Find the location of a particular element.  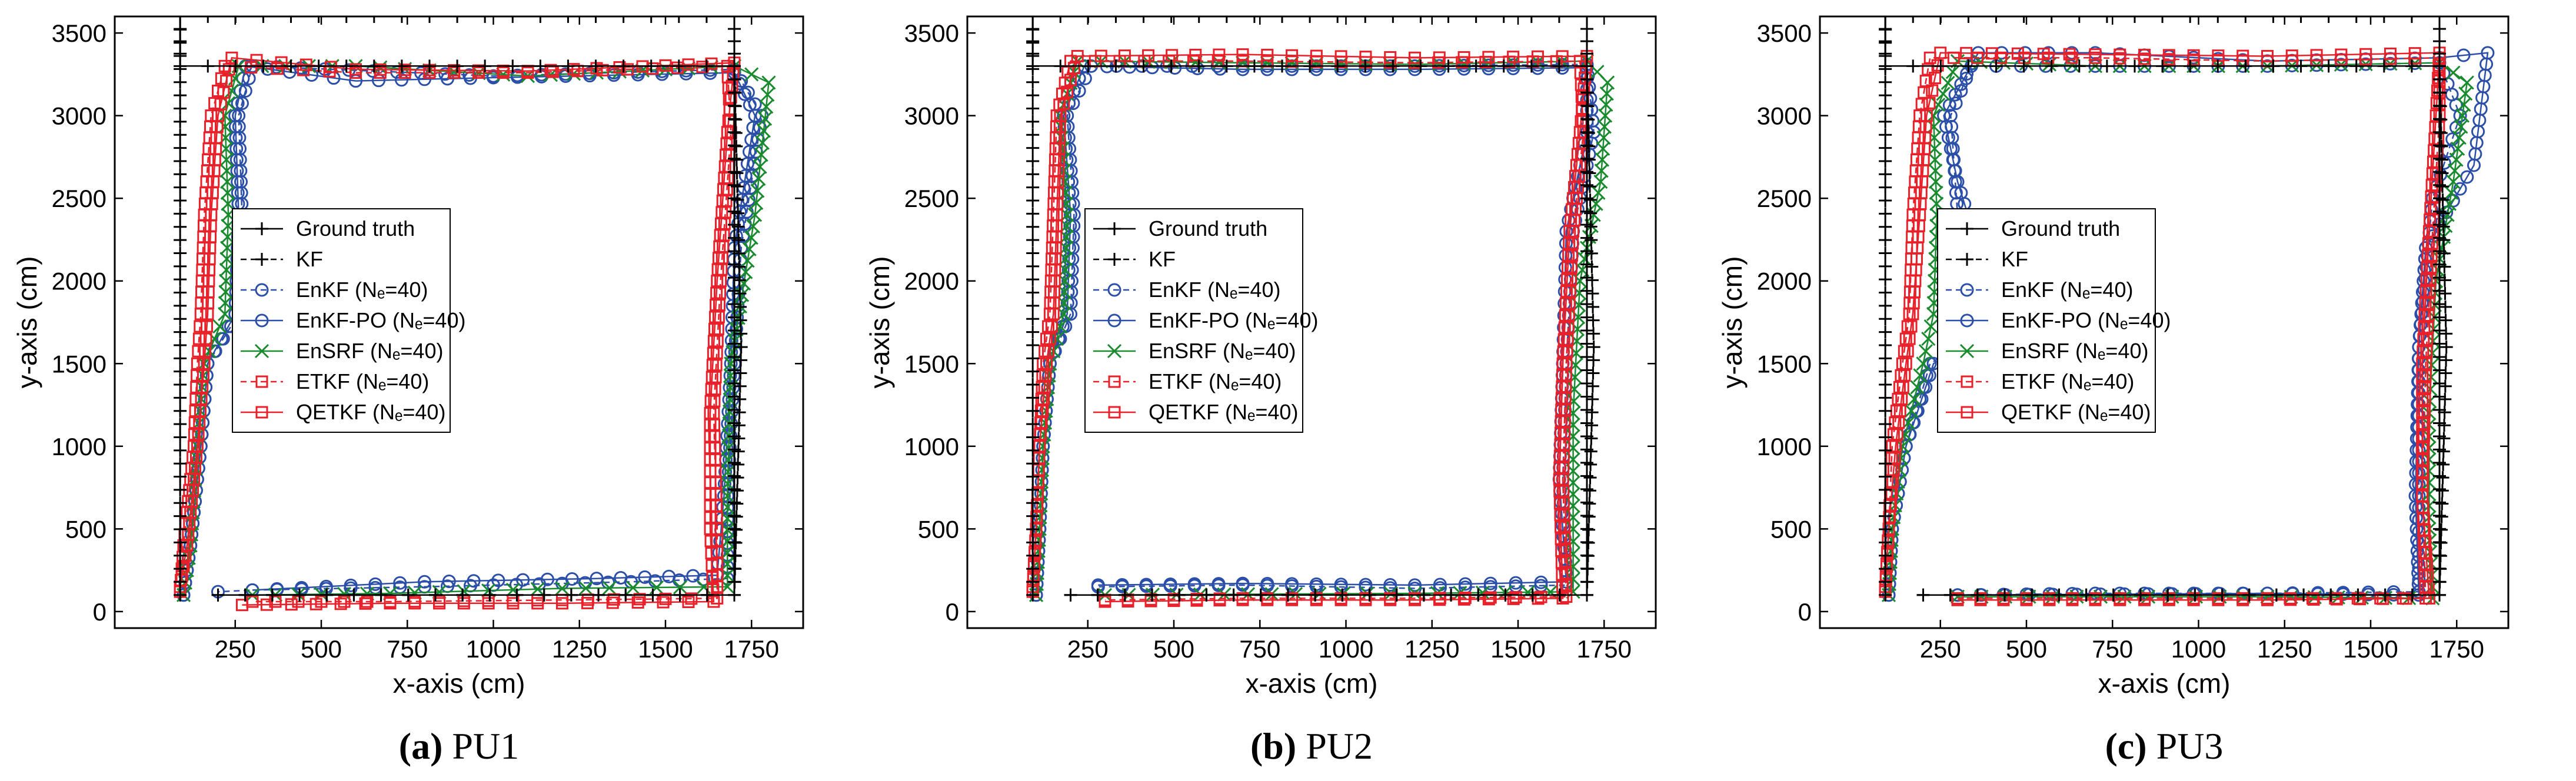

legend-entry: EnKF-PO (Nₑ=40) is located at coordinates (353, 320).